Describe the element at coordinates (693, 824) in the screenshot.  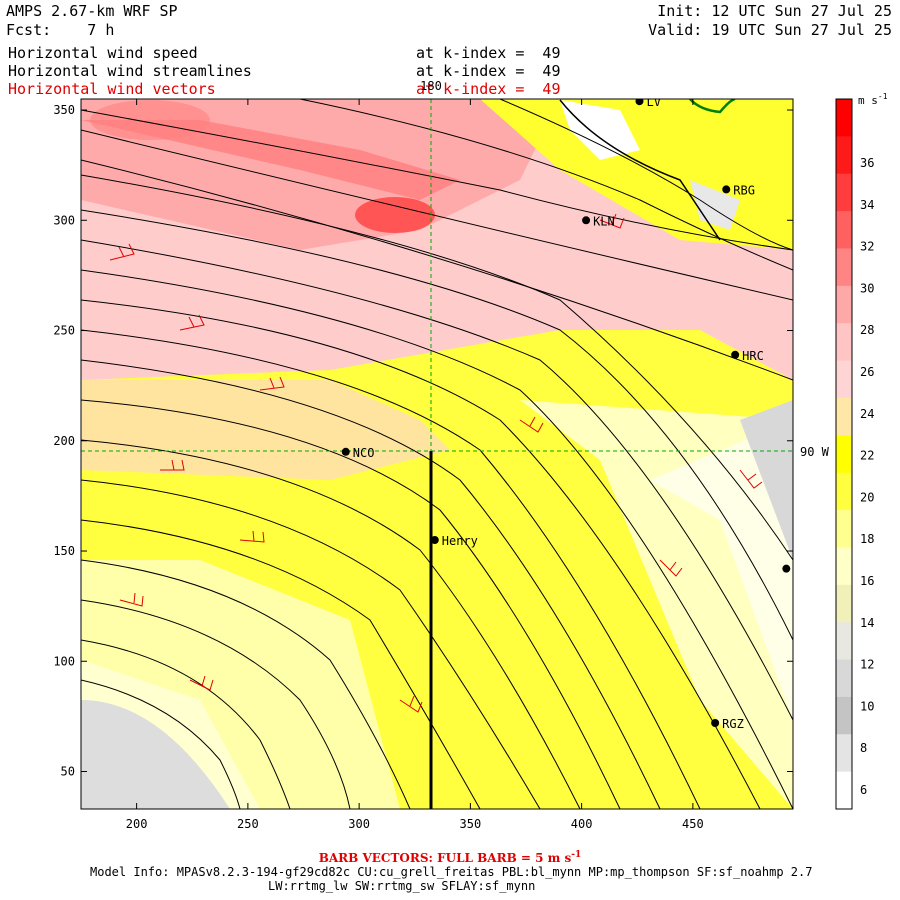
I see `x-tick-label: 450` at that location.